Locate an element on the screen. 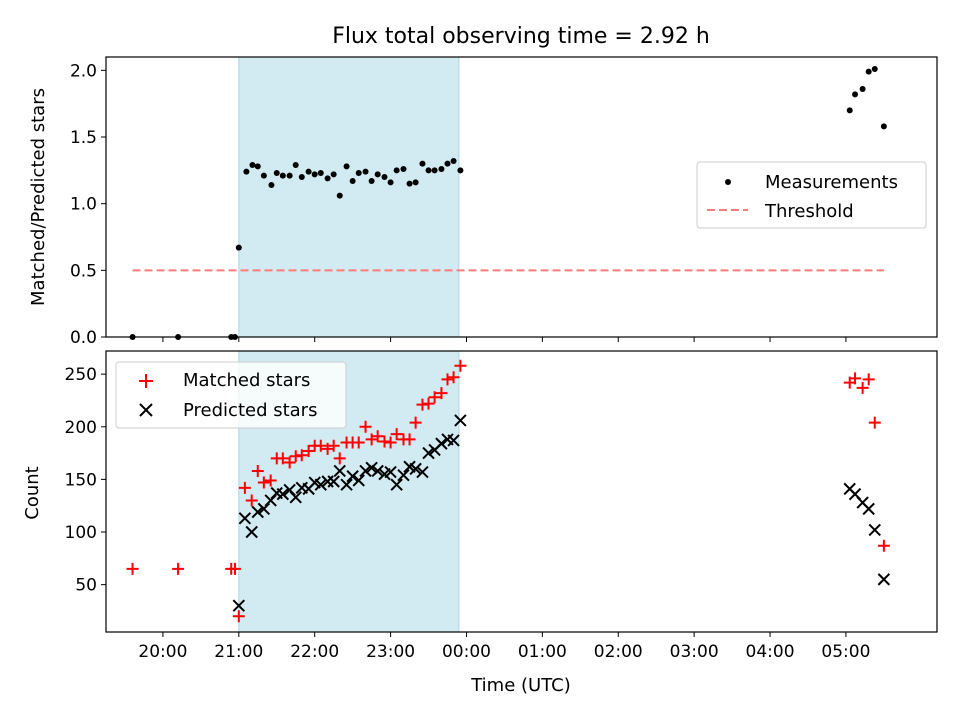 This screenshot has width=960, height=720. top-y-axis-label: Matched/Predicted stars is located at coordinates (38, 197).